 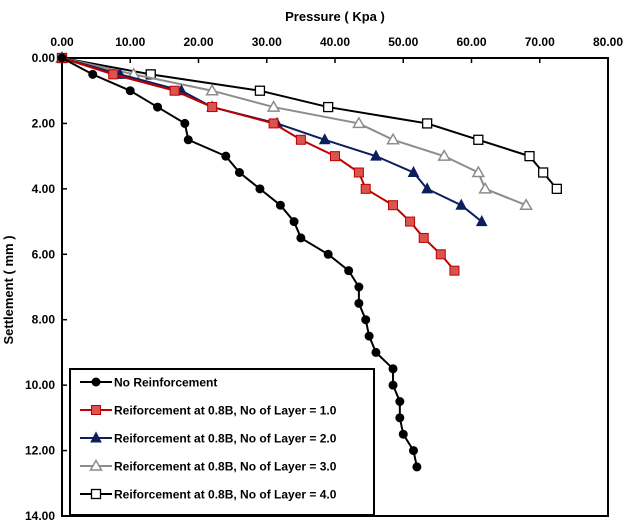 What do you see at coordinates (44, 189) in the screenshot?
I see `y-tick-label: 4.00` at bounding box center [44, 189].